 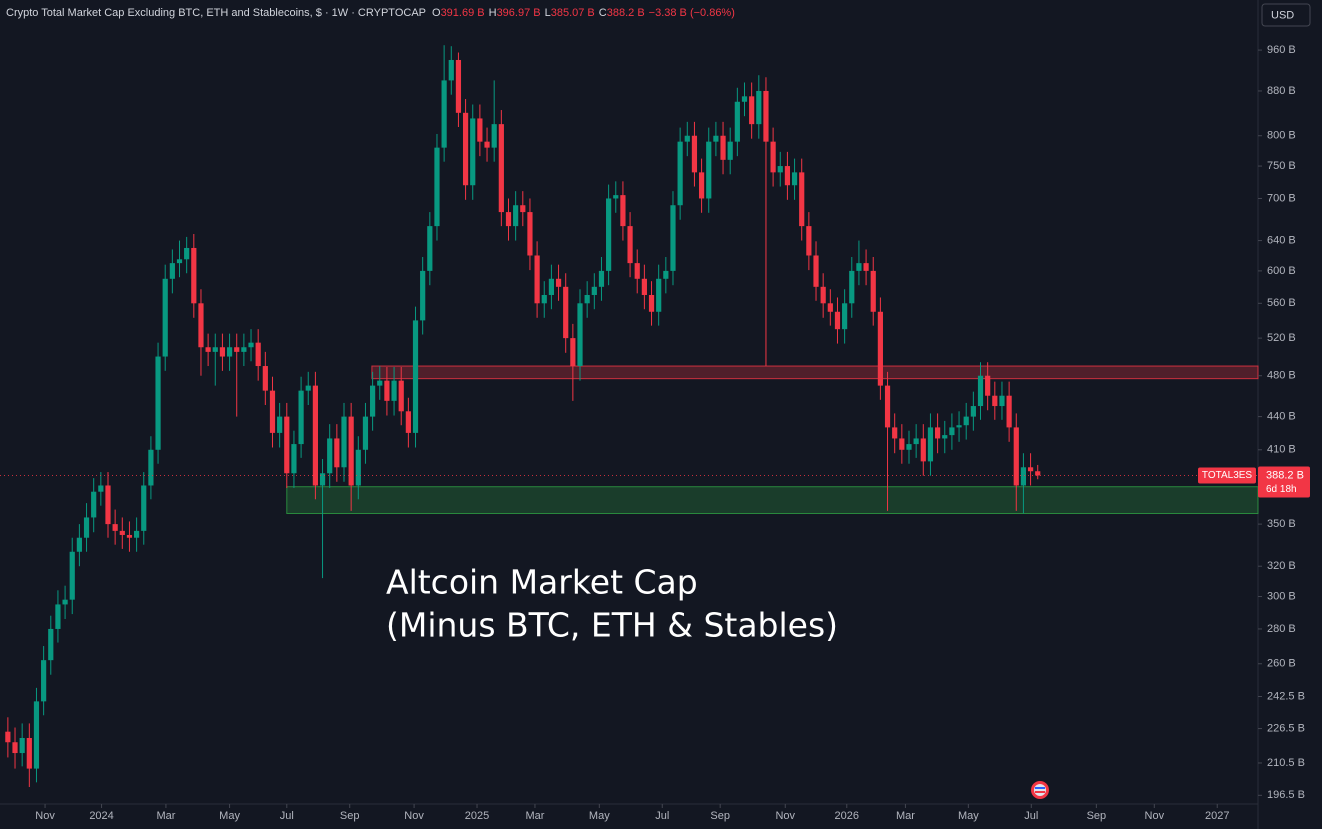 I want to click on symbol-label-box, so click(x=1227, y=475).